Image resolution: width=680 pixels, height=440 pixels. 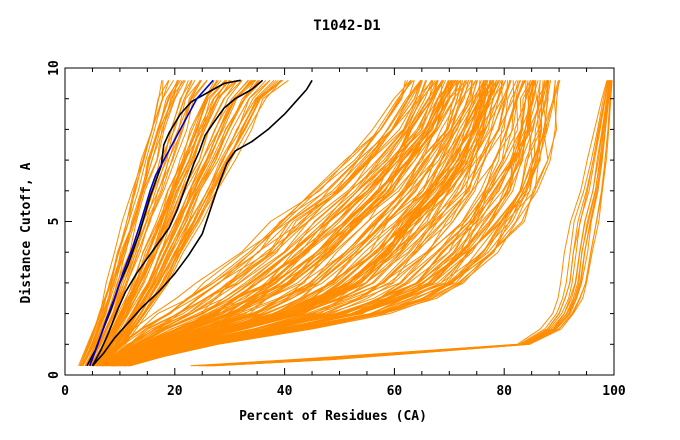 What do you see at coordinates (54, 222) in the screenshot?
I see `y-tick-label-5: 5` at bounding box center [54, 222].